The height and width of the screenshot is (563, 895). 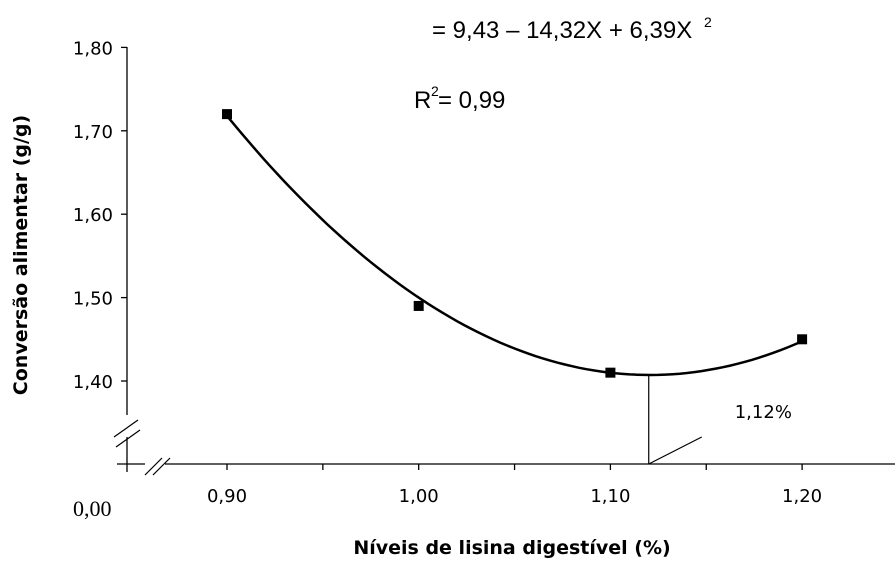 I want to click on origin-label: 0,00, so click(x=92, y=508).